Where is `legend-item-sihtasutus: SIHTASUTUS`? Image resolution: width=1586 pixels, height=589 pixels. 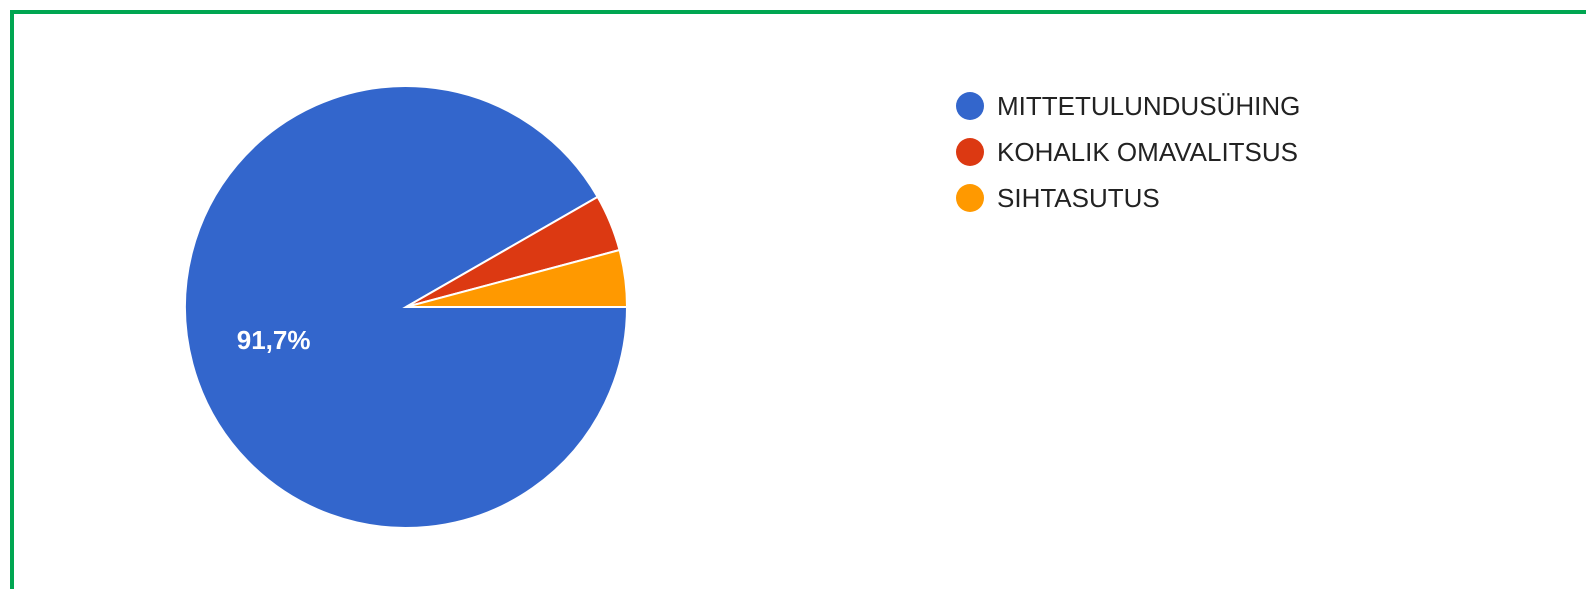
legend-item-sihtasutus: SIHTASUTUS is located at coordinates (1128, 198).